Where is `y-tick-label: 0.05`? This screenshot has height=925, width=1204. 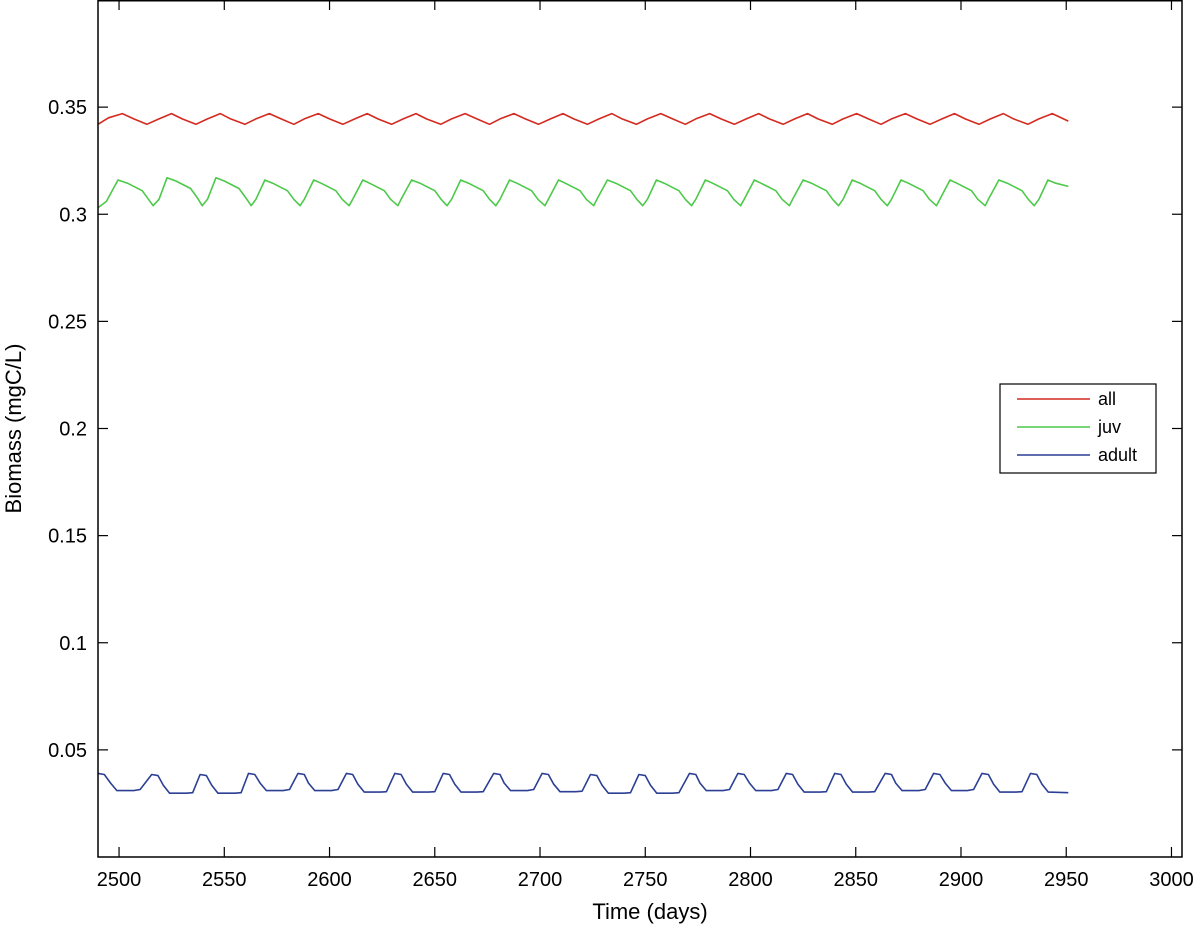 y-tick-label: 0.05 is located at coordinates (67, 751).